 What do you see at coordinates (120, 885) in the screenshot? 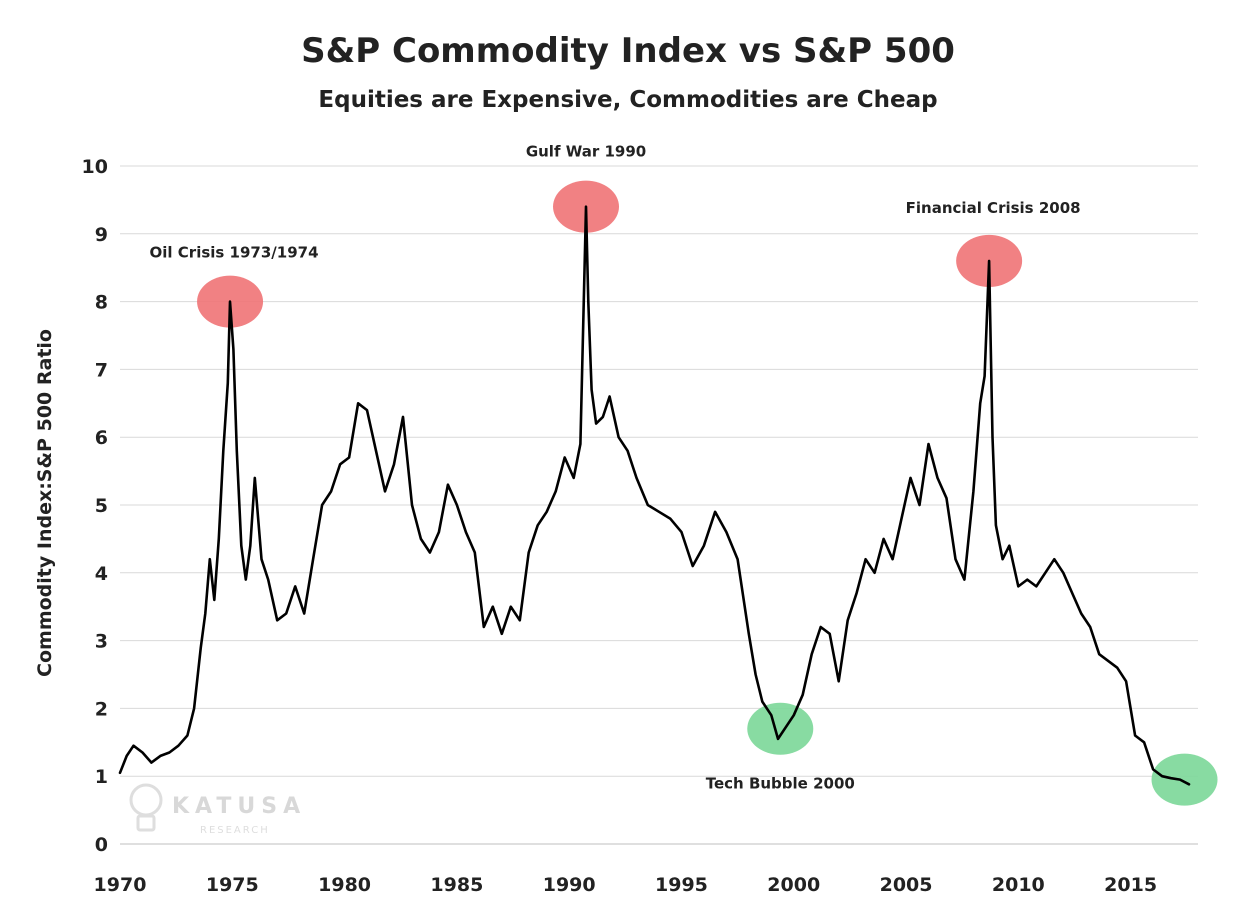
I see `x-tick-label: 1970` at bounding box center [120, 885].